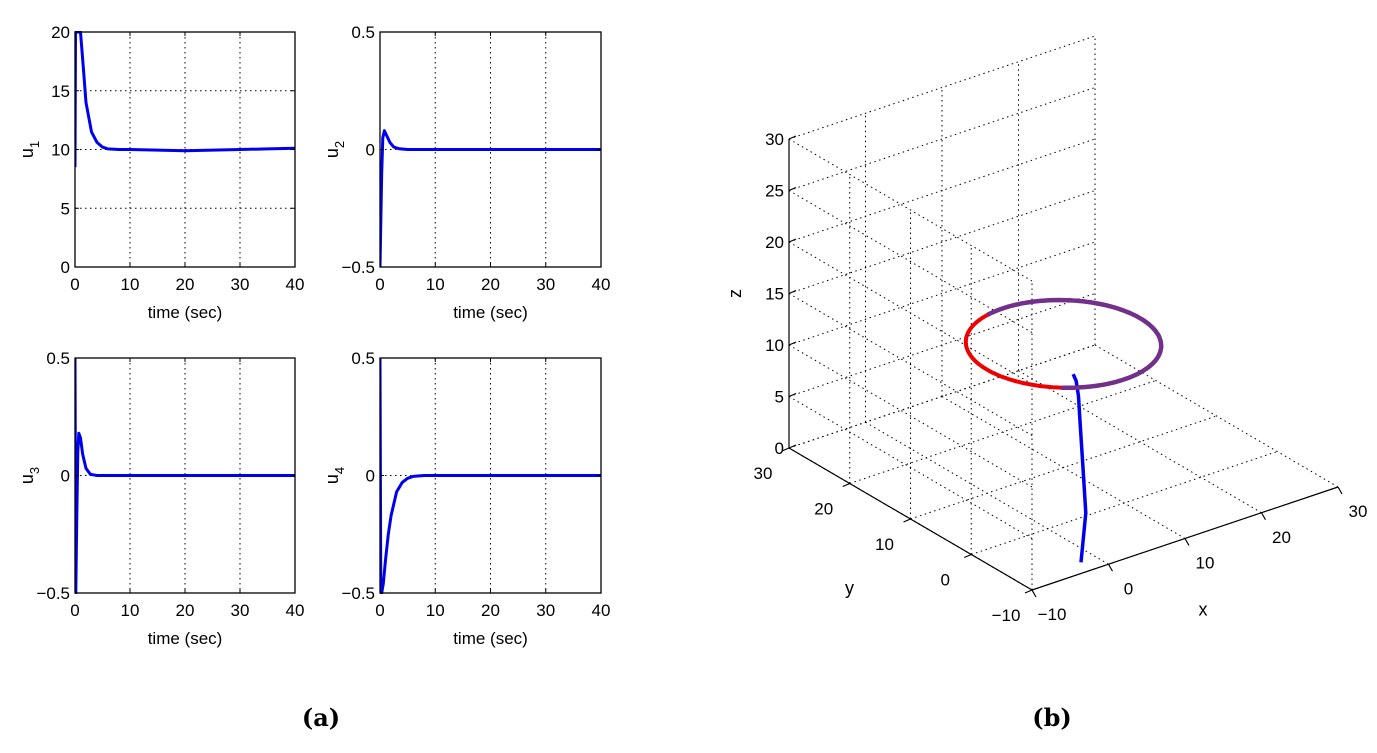 This screenshot has width=1377, height=753. Describe the element at coordinates (1015, 350) in the screenshot. I see `trajectory-orbit-start-arc` at that location.